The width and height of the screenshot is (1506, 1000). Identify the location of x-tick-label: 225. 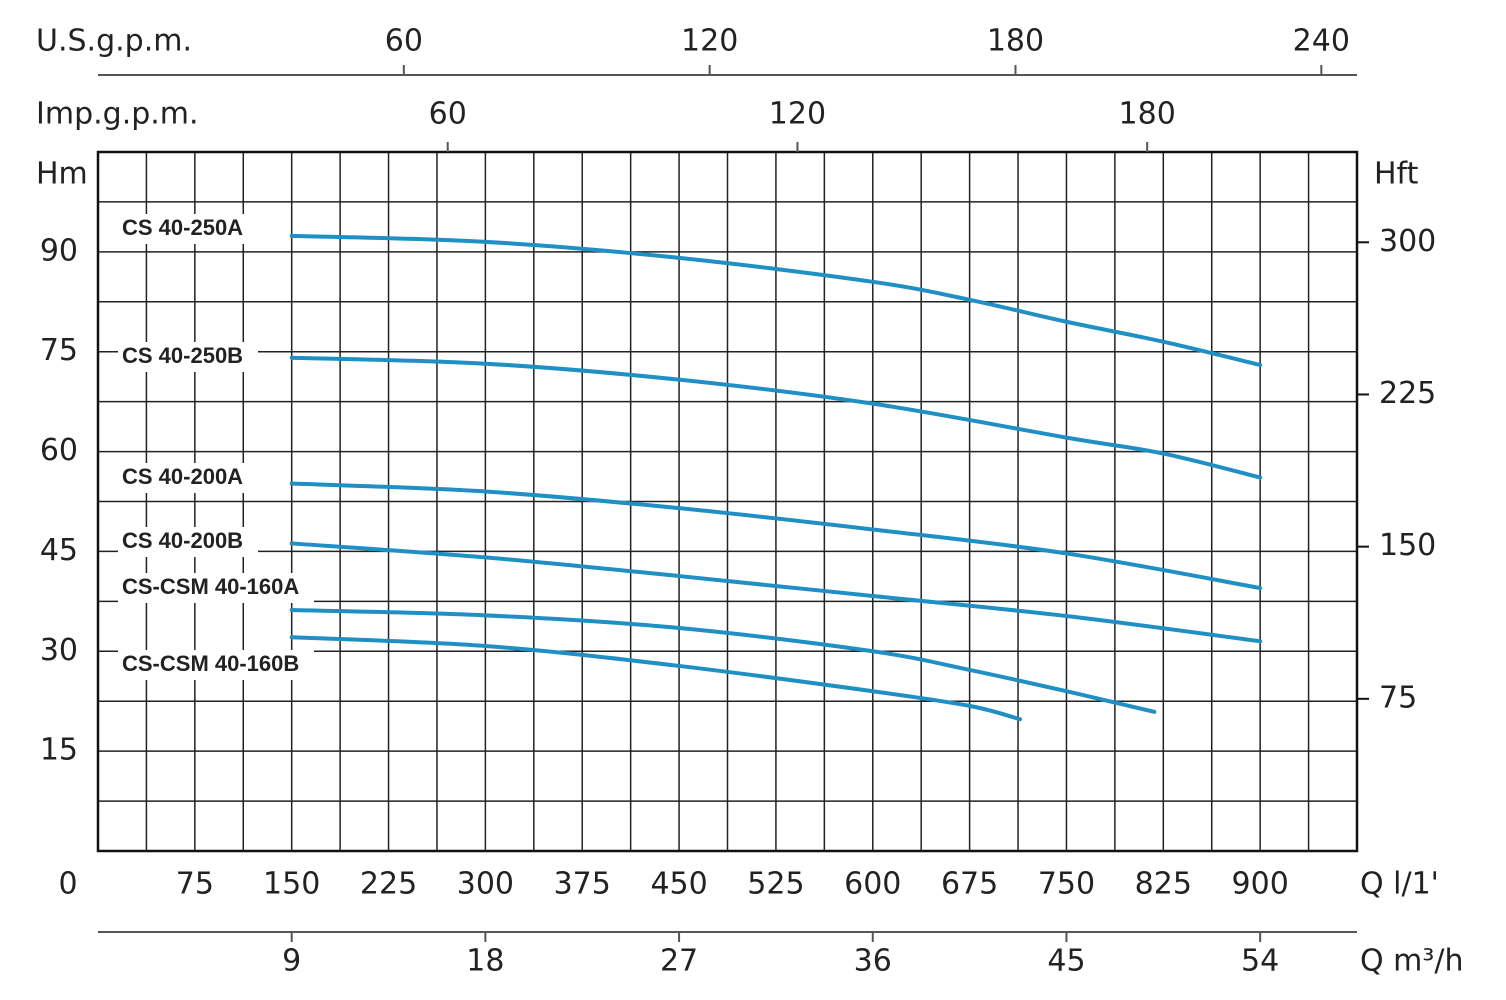
(388, 884).